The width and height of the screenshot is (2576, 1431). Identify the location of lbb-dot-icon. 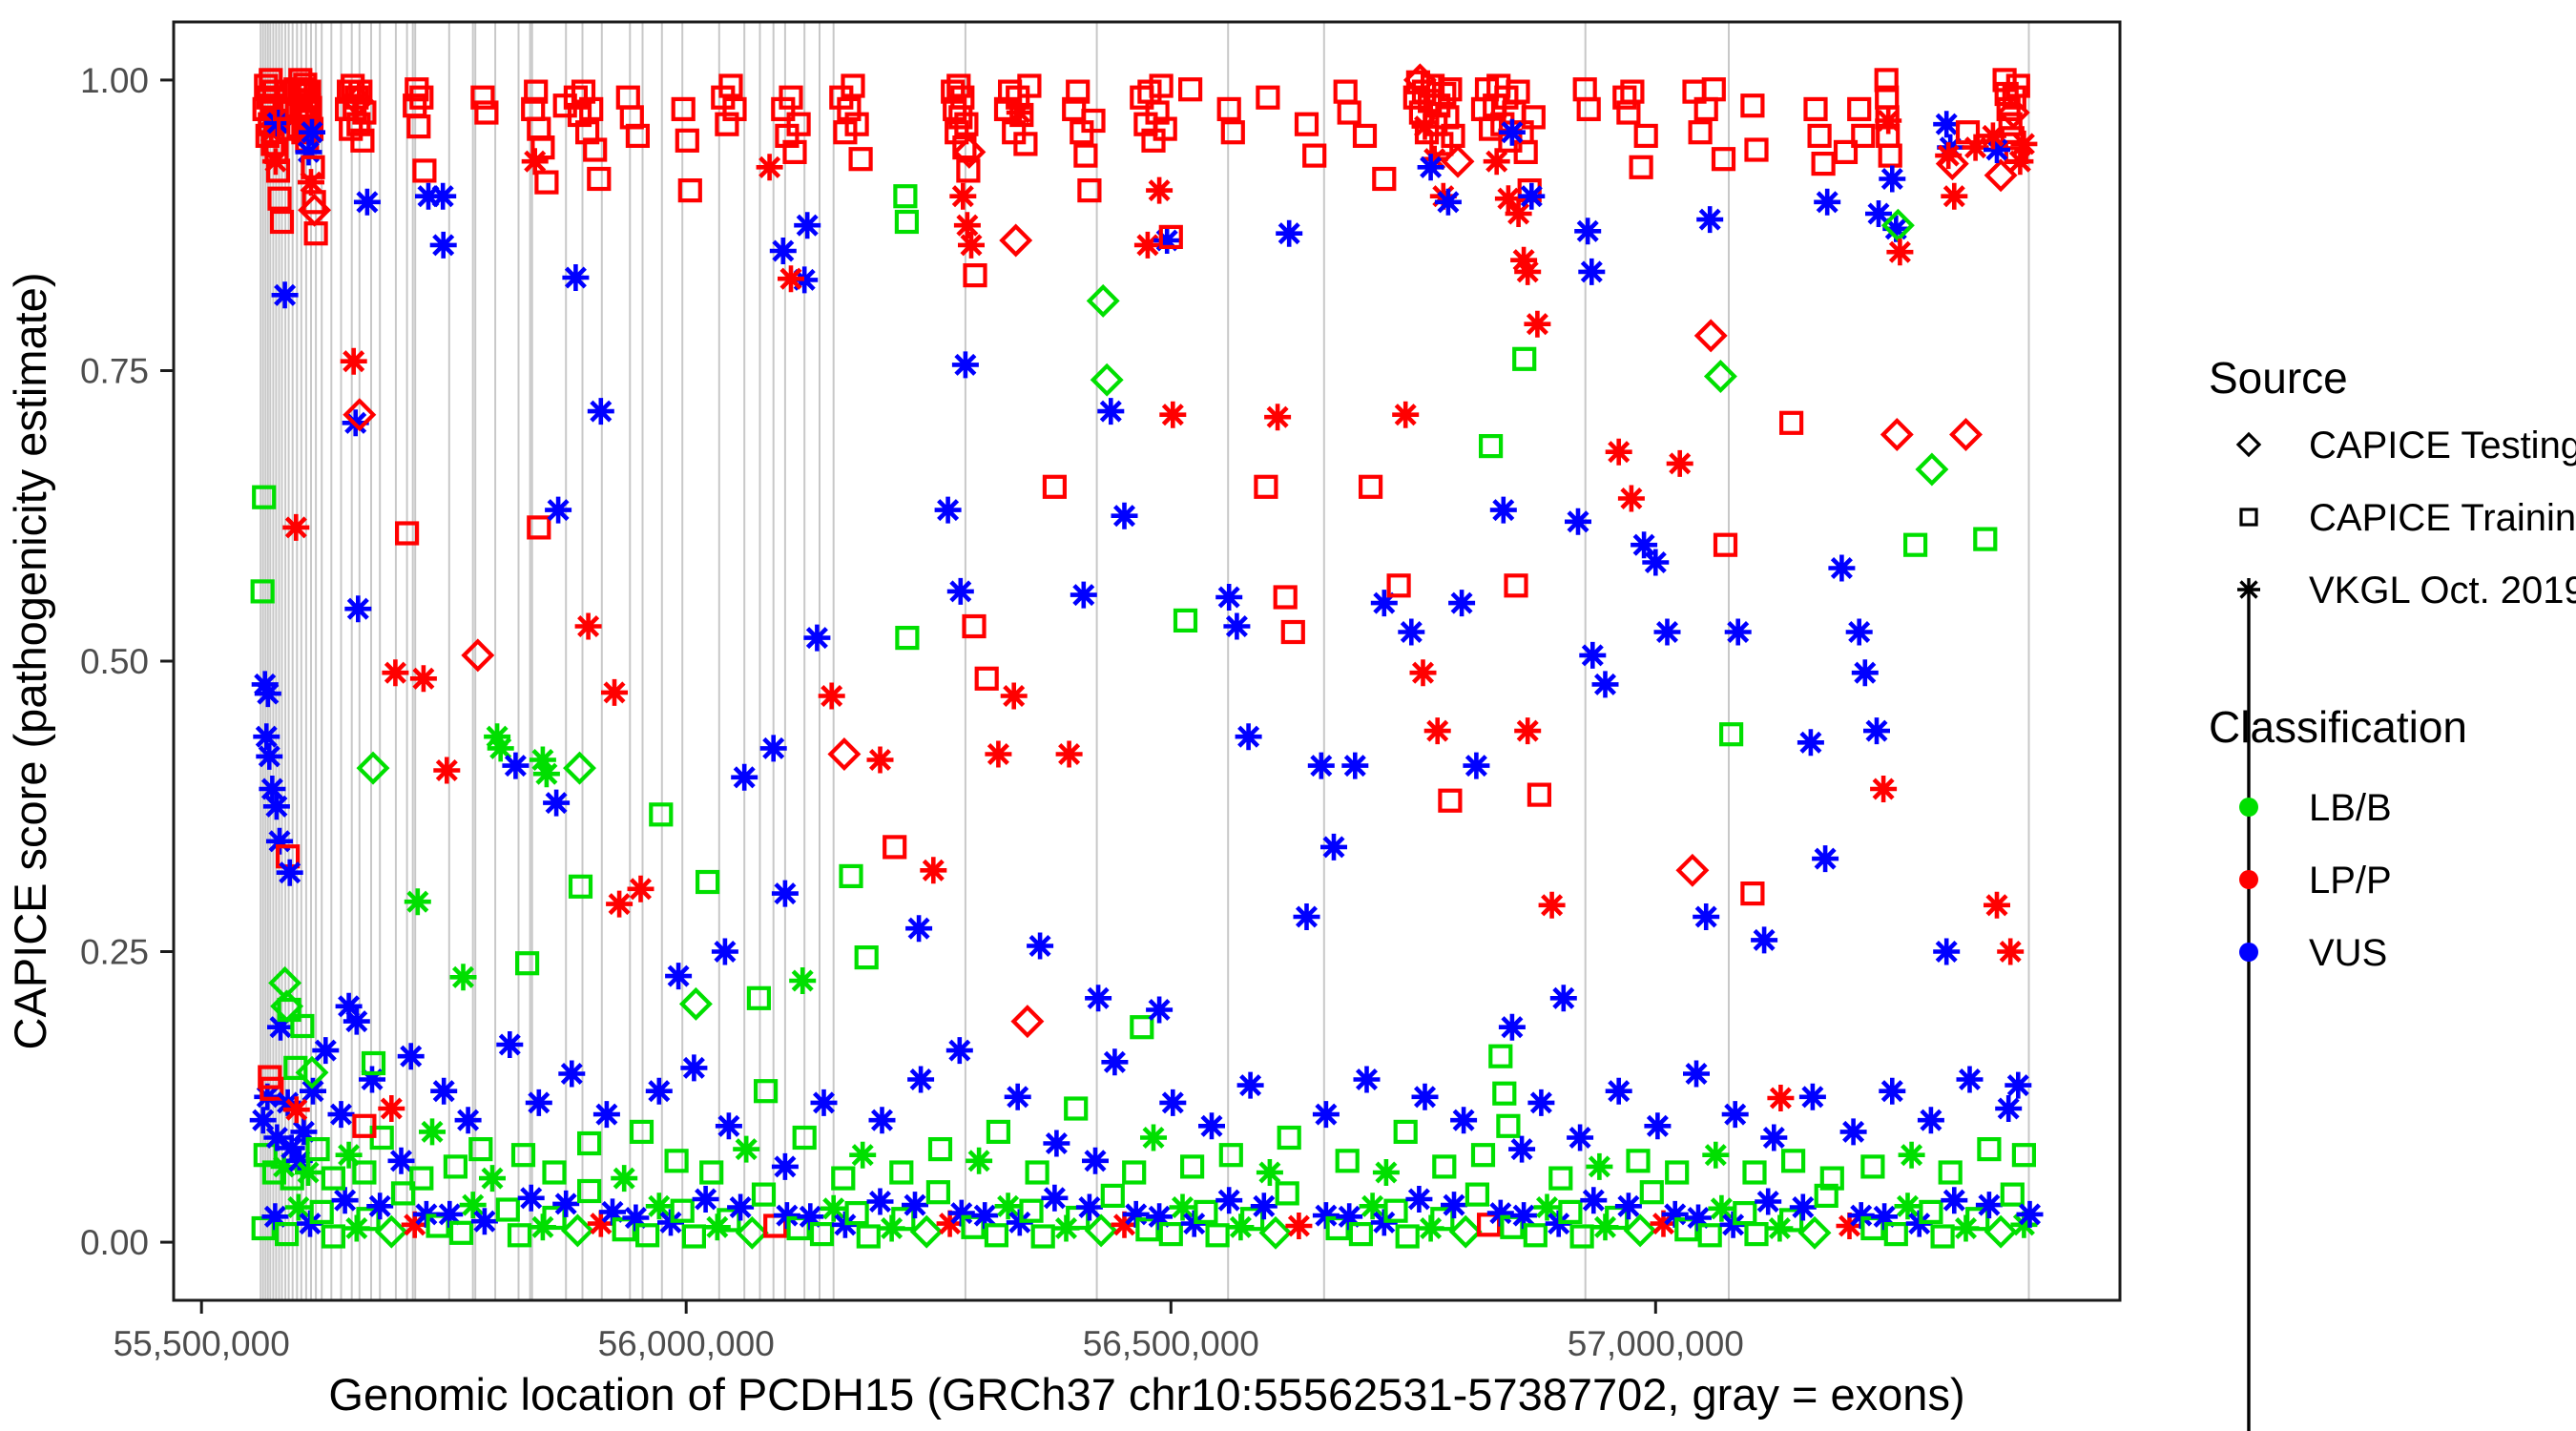
(2248, 808).